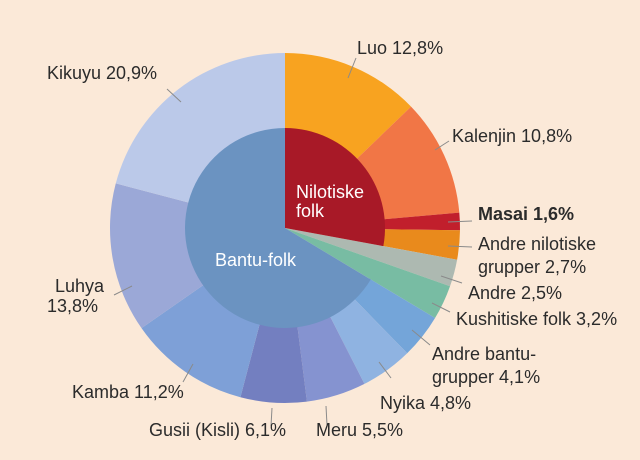 The image size is (640, 460). Describe the element at coordinates (277, 228) in the screenshot. I see `inner-slice-bantu-folk` at that location.